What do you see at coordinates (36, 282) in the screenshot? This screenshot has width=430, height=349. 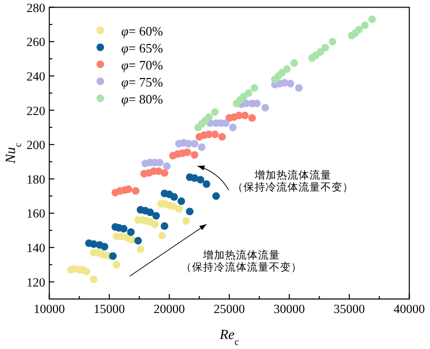 I see `y-tick-label: 120` at bounding box center [36, 282].